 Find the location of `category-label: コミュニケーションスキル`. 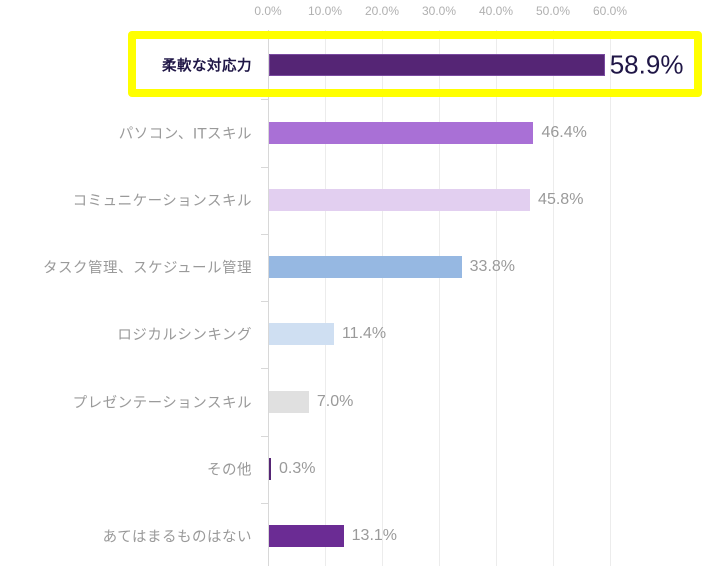

category-label: コミュニケーションスキル is located at coordinates (162, 201).